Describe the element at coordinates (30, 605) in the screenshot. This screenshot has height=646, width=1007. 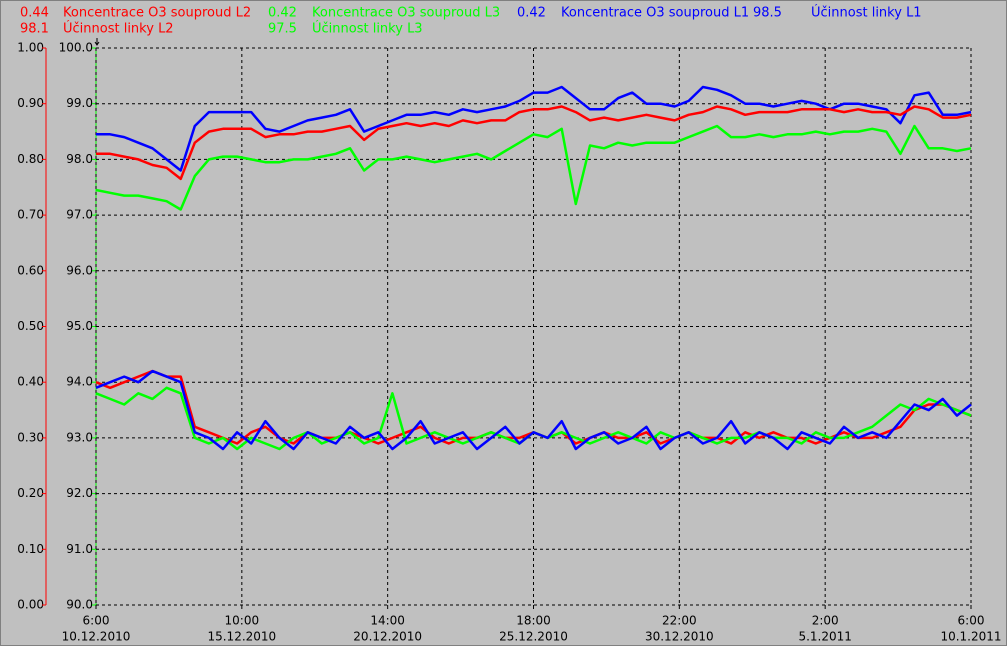
I see `y-tick-label: 0.00` at that location.